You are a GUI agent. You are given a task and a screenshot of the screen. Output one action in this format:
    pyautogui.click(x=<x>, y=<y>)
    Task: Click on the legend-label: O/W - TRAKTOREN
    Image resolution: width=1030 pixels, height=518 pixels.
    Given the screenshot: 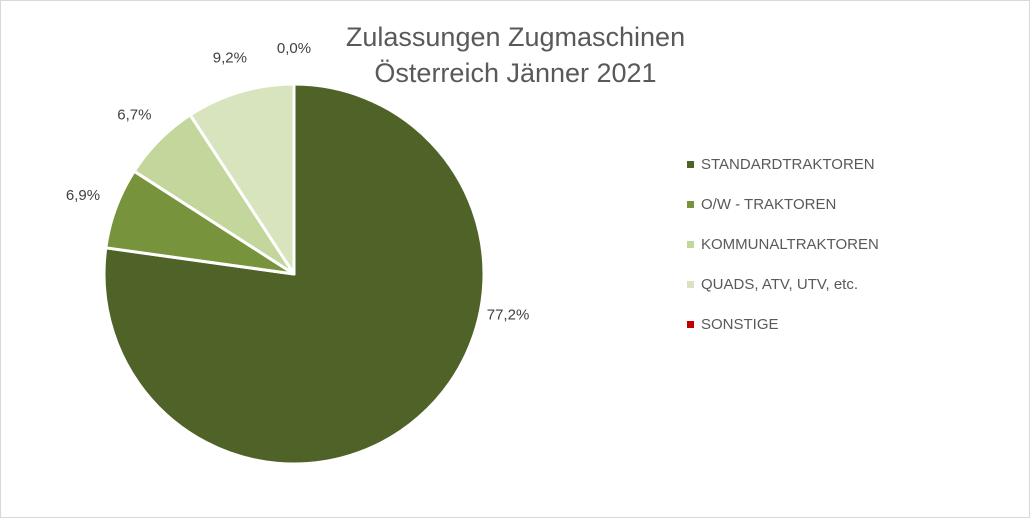 What is the action you would take?
    pyautogui.click(x=769, y=204)
    